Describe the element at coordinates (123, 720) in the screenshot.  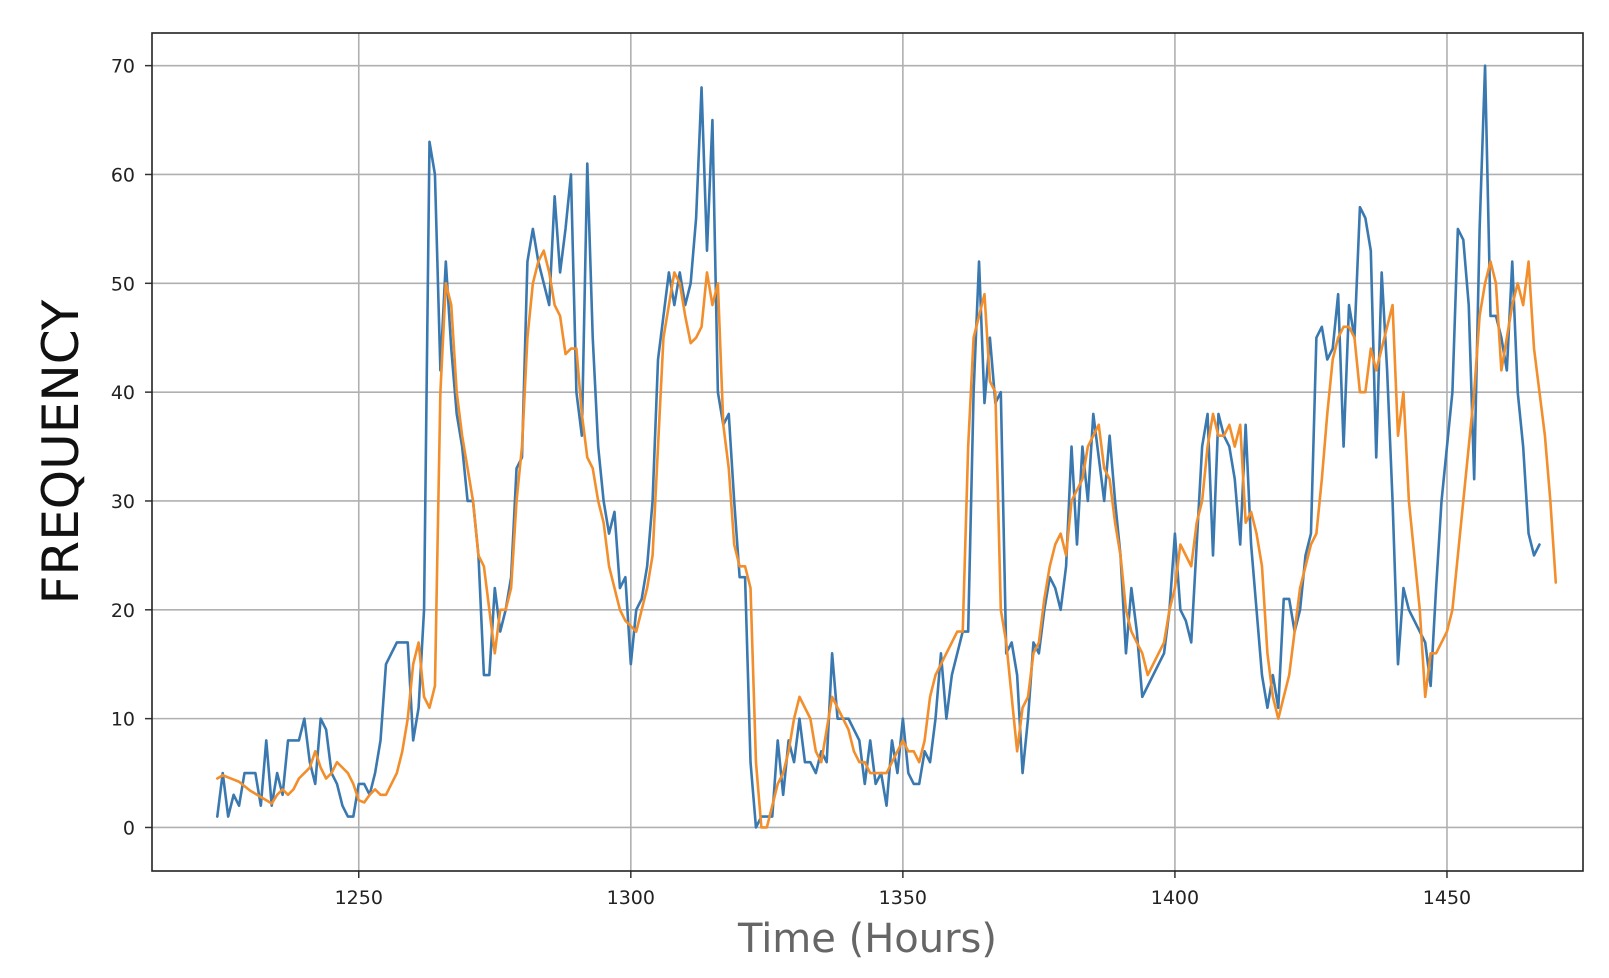
I see `y-tick-label: 10` at that location.